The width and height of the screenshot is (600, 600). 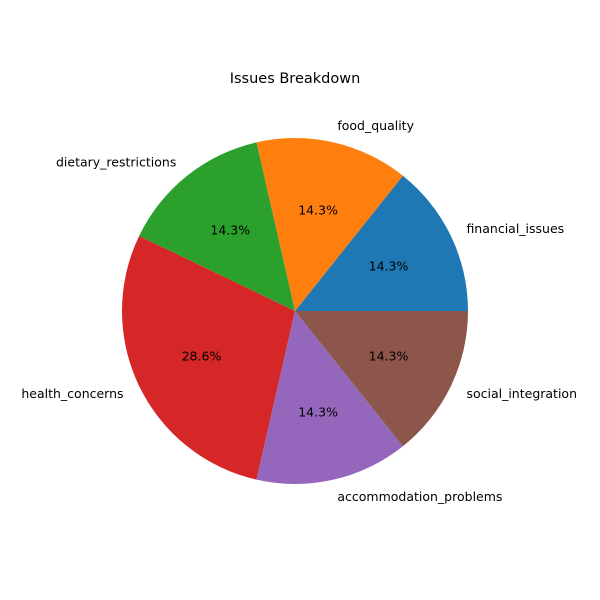 I want to click on category-label-financial-issues: financial_issues, so click(x=515, y=228).